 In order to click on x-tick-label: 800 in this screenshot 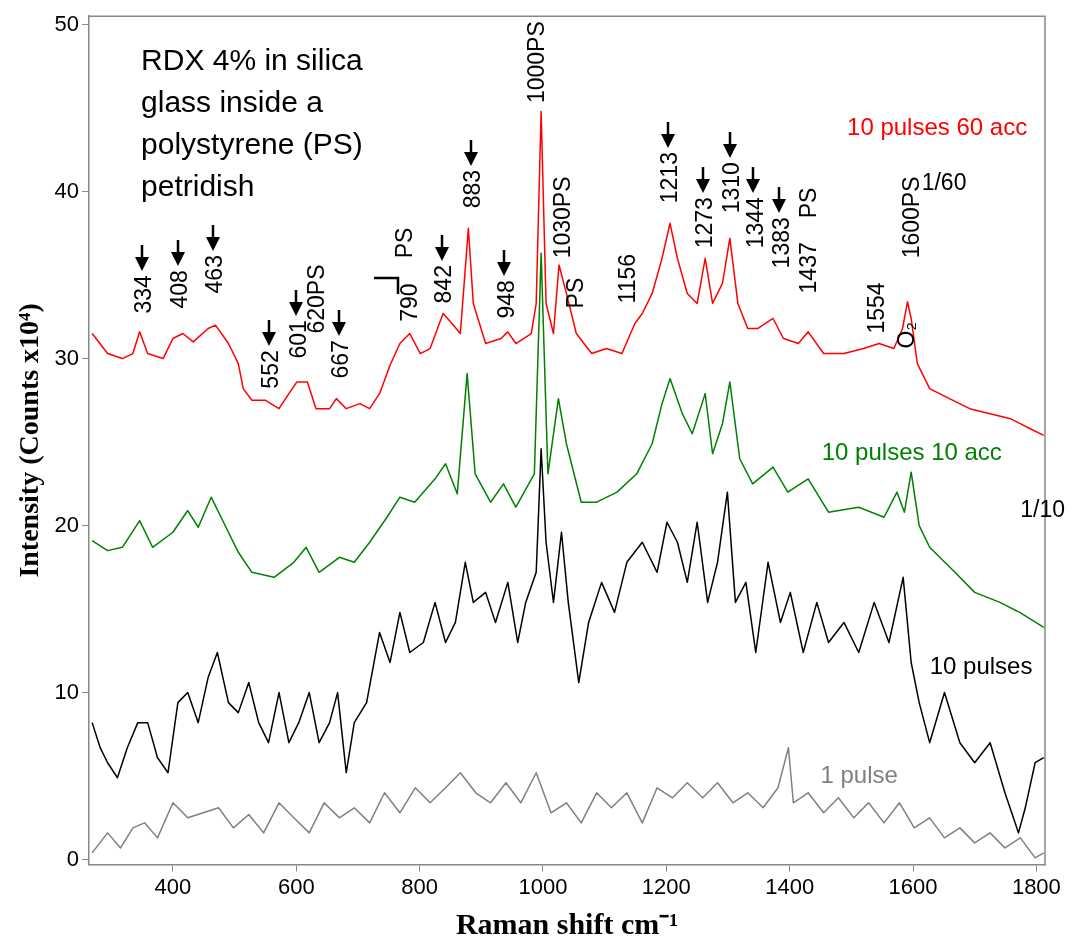, I will do `click(419, 886)`.